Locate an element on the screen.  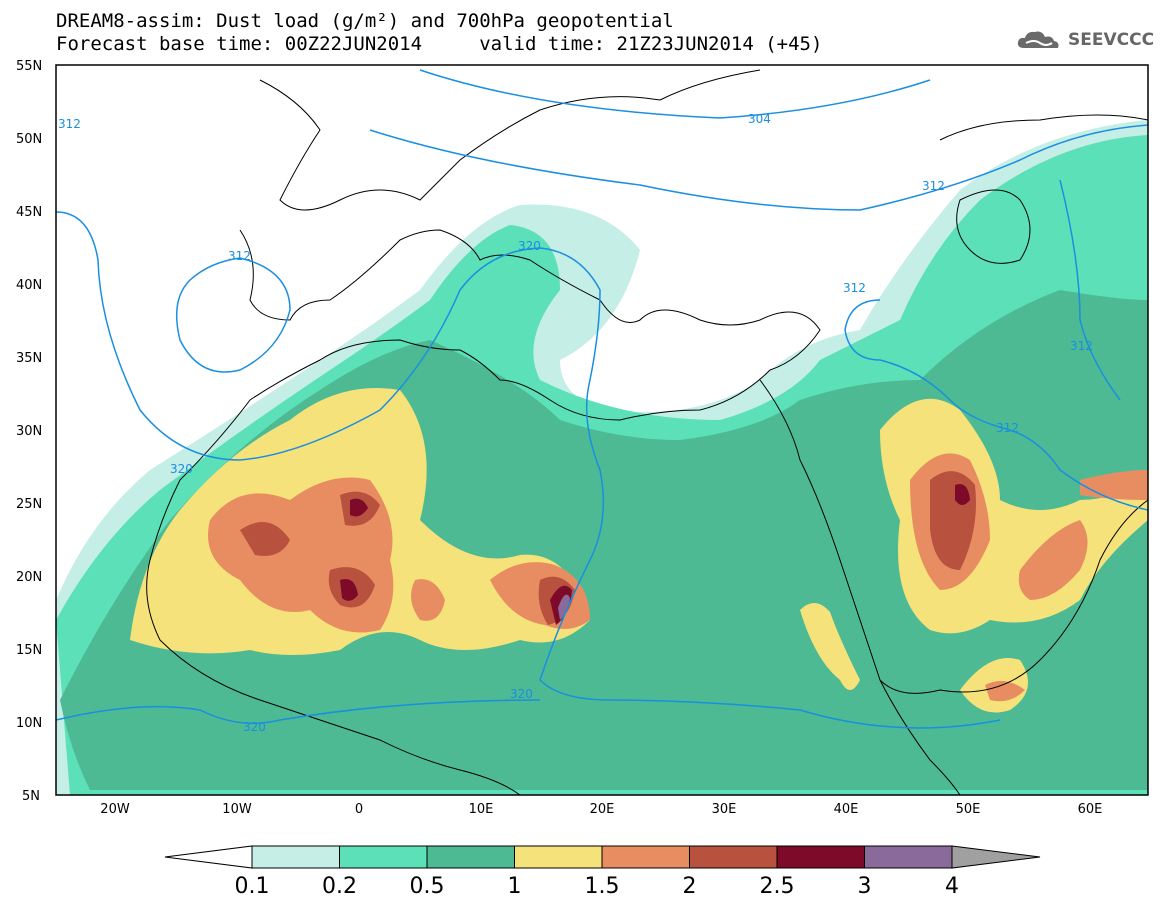
contour-312-low is located at coordinates (233, 315).